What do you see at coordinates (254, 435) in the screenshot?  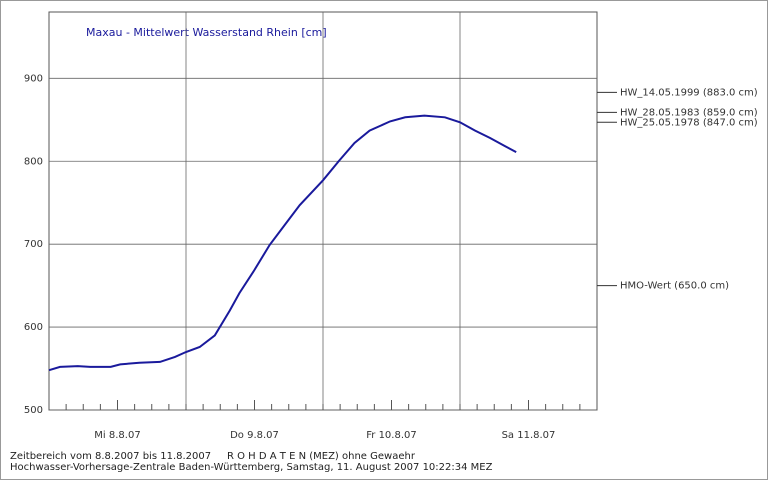 I see `x-tick-label: Do 9.8.07` at bounding box center [254, 435].